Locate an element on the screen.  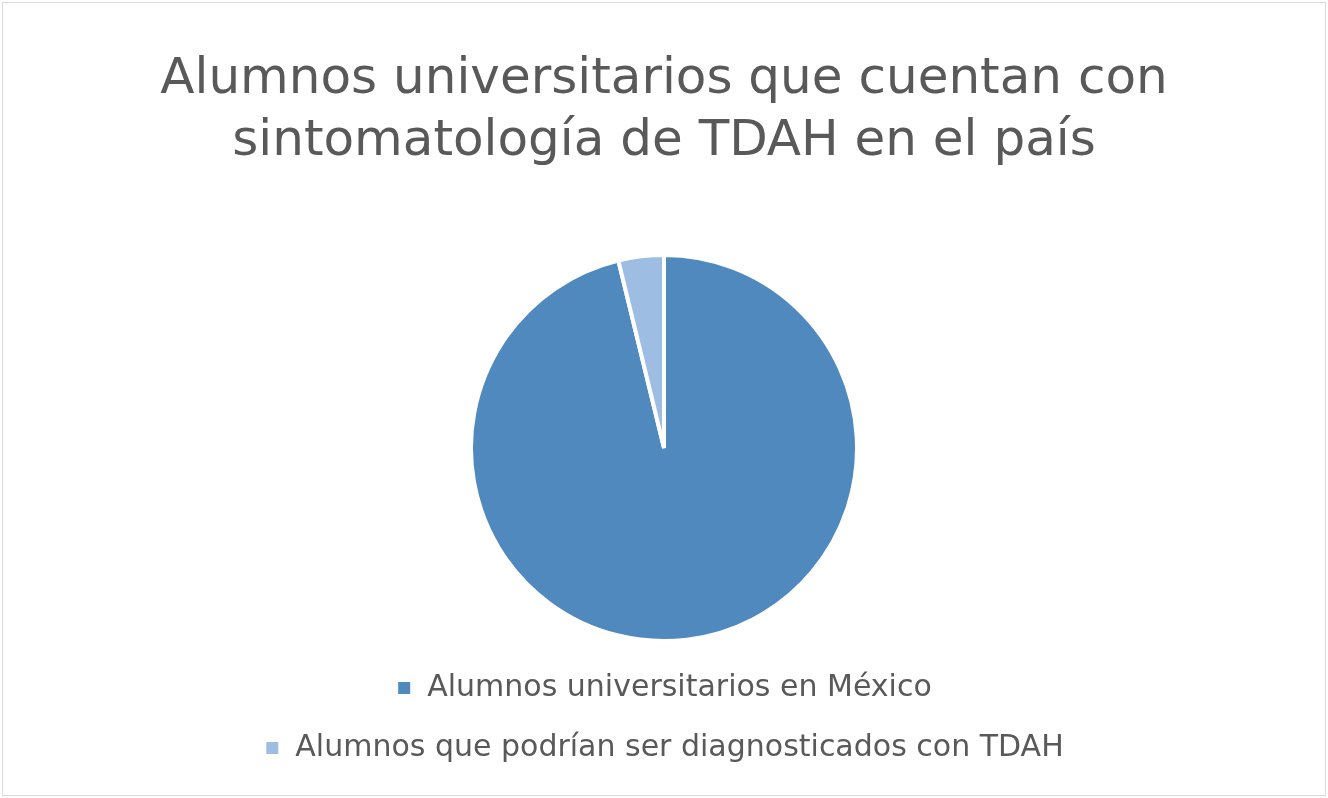
chart-title: Alumnos universitarios que cuentan con sintomatología de TDAH en el país is located at coordinates (664, 107).